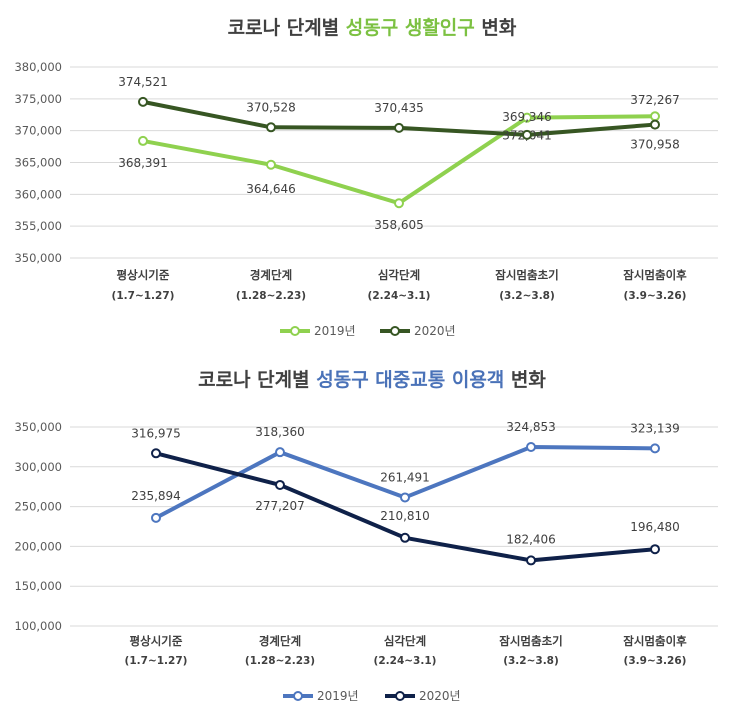  Describe the element at coordinates (399, 225) in the screenshot. I see `data-label: 358,605` at that location.